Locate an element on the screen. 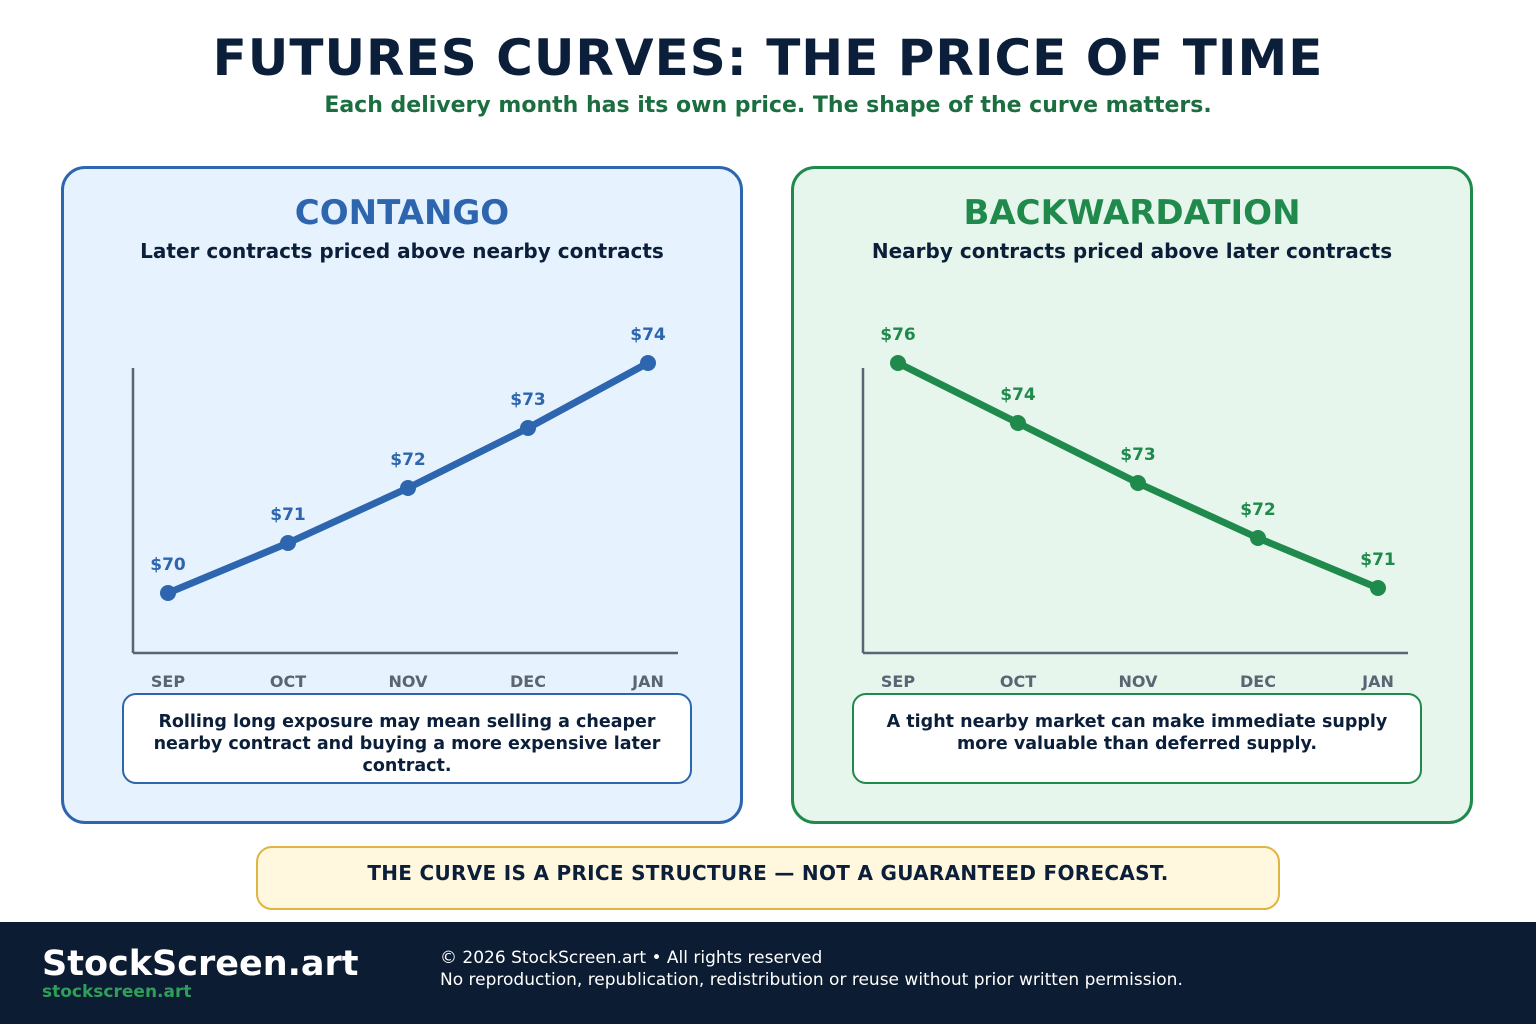 Image resolution: width=1536 pixels, height=1024 pixels. contango-data-label-dec: $73 is located at coordinates (528, 400).